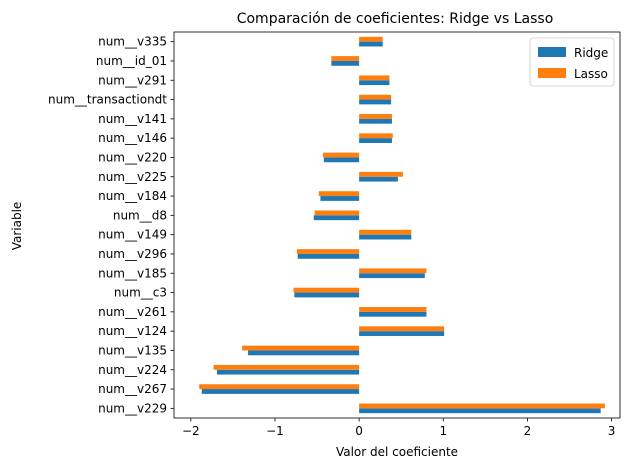  I want to click on y-tick-label: num__v224, so click(132, 370).